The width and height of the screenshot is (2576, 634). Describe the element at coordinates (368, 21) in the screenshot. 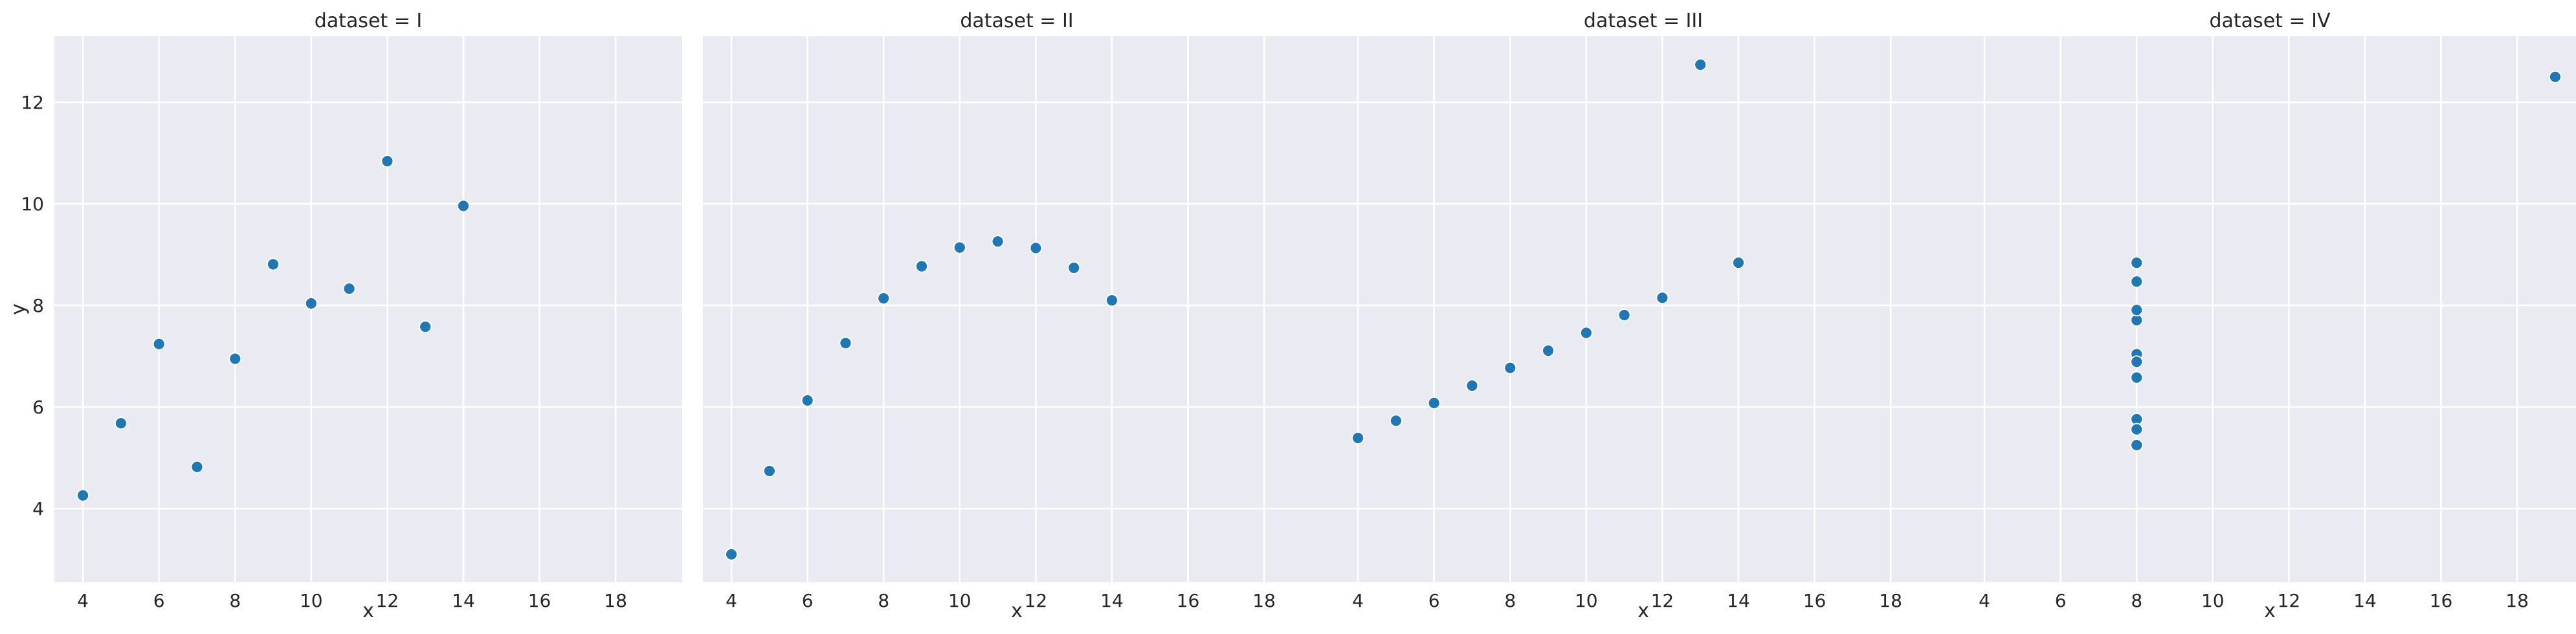

I see `facet-title: dataset = I` at that location.